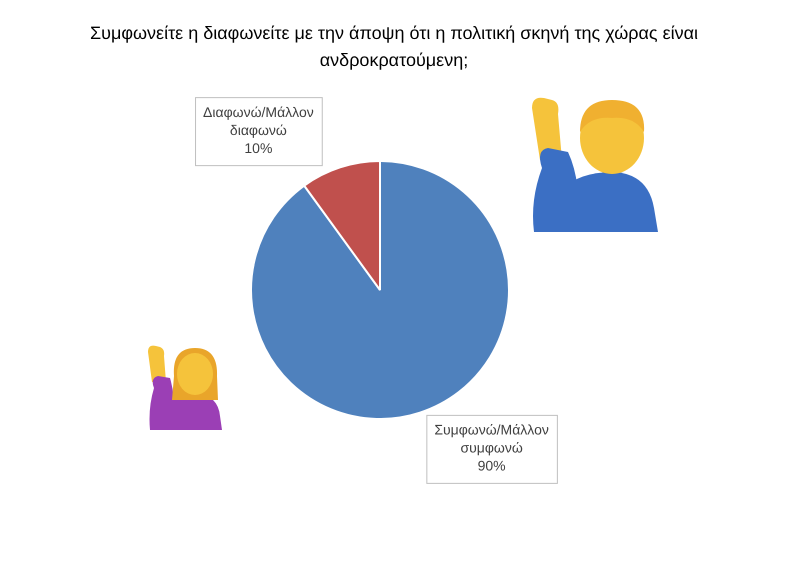 Image resolution: width=788 pixels, height=573 pixels. I want to click on data-label: 90%, so click(492, 466).